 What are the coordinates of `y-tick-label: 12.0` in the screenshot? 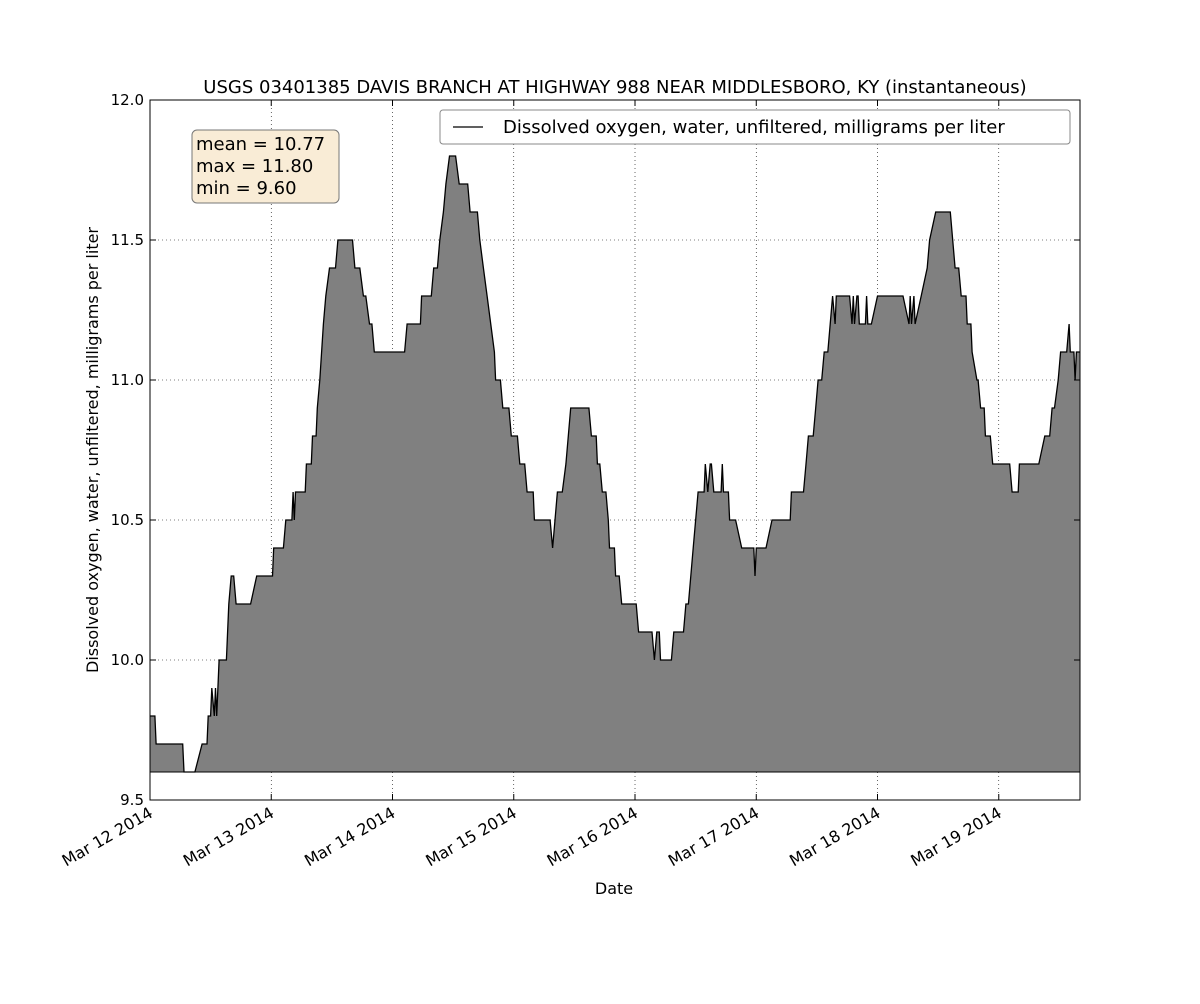 It's located at (127, 100).